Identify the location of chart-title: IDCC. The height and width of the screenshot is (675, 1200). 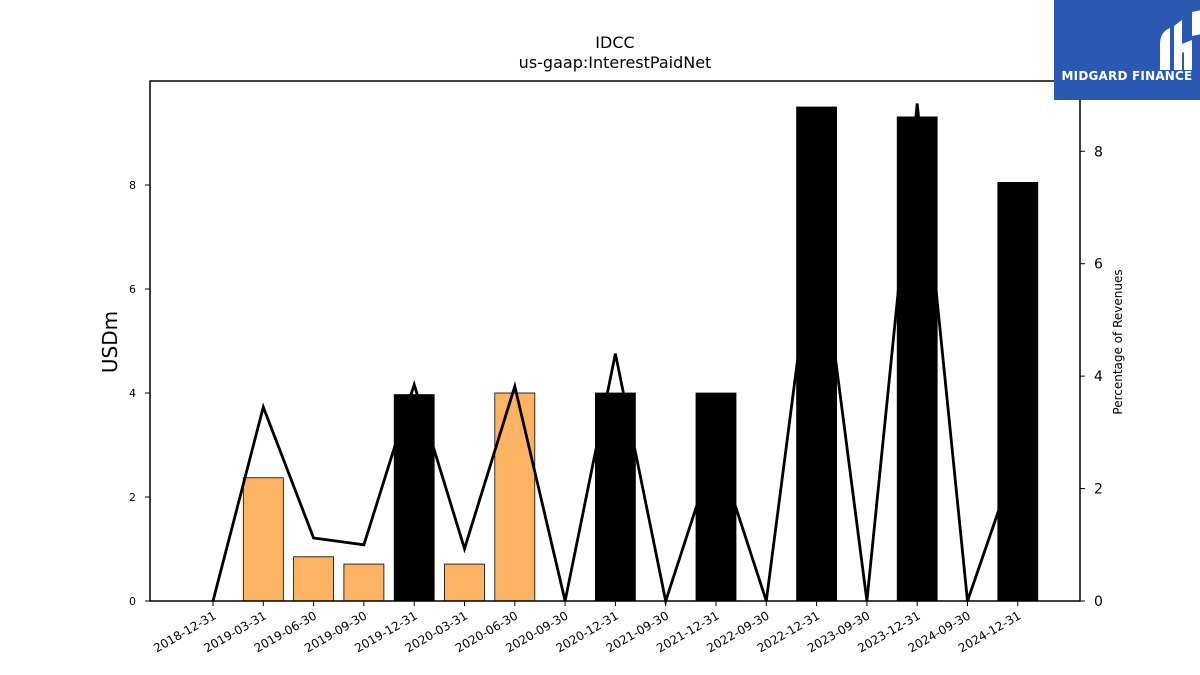
(614, 42).